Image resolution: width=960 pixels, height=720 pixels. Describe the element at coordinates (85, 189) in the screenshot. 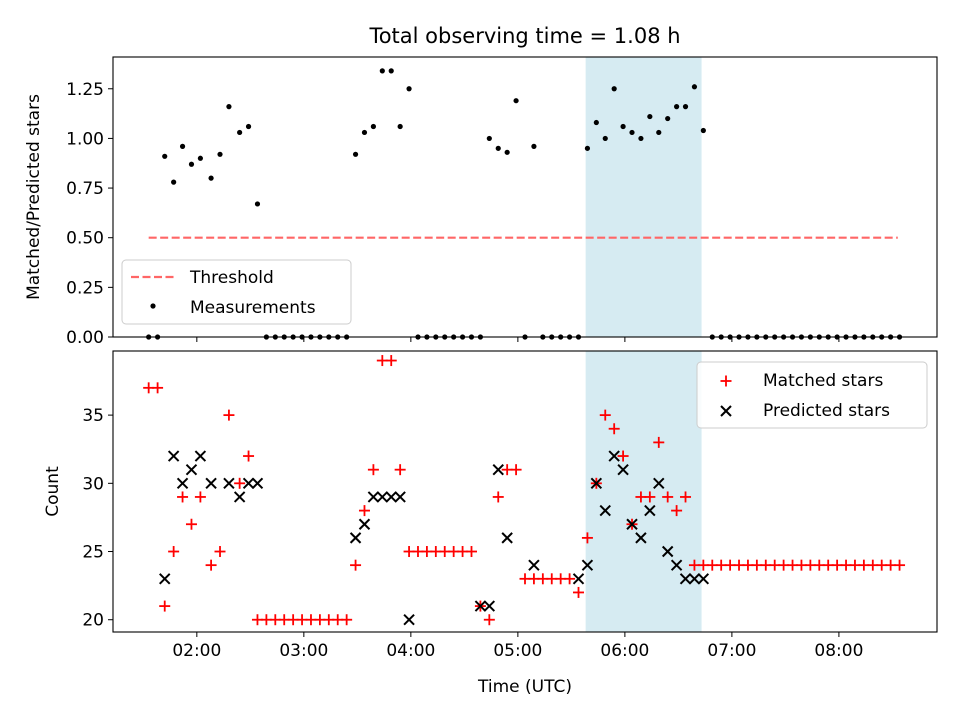

I see `y-tick-label: 0.75` at that location.